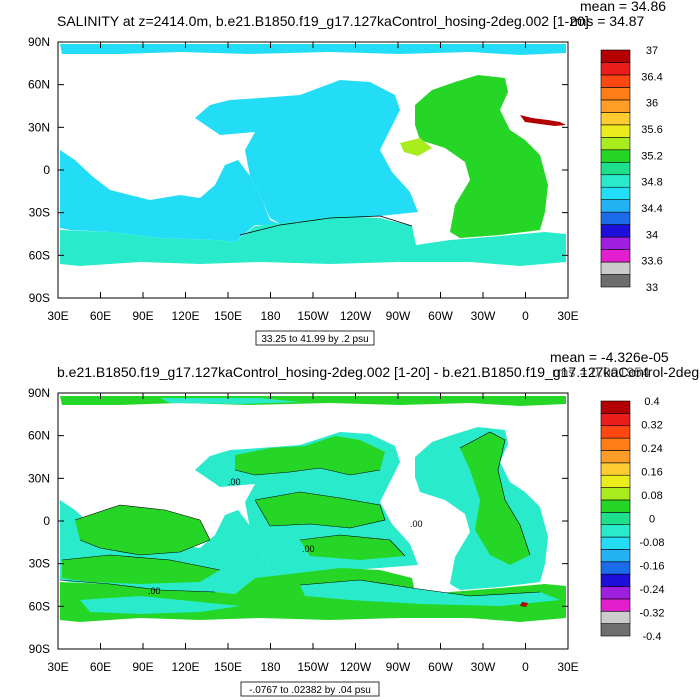 The height and width of the screenshot is (700, 700). What do you see at coordinates (495, 498) in the screenshot?
I see `atlantic-positive` at bounding box center [495, 498].